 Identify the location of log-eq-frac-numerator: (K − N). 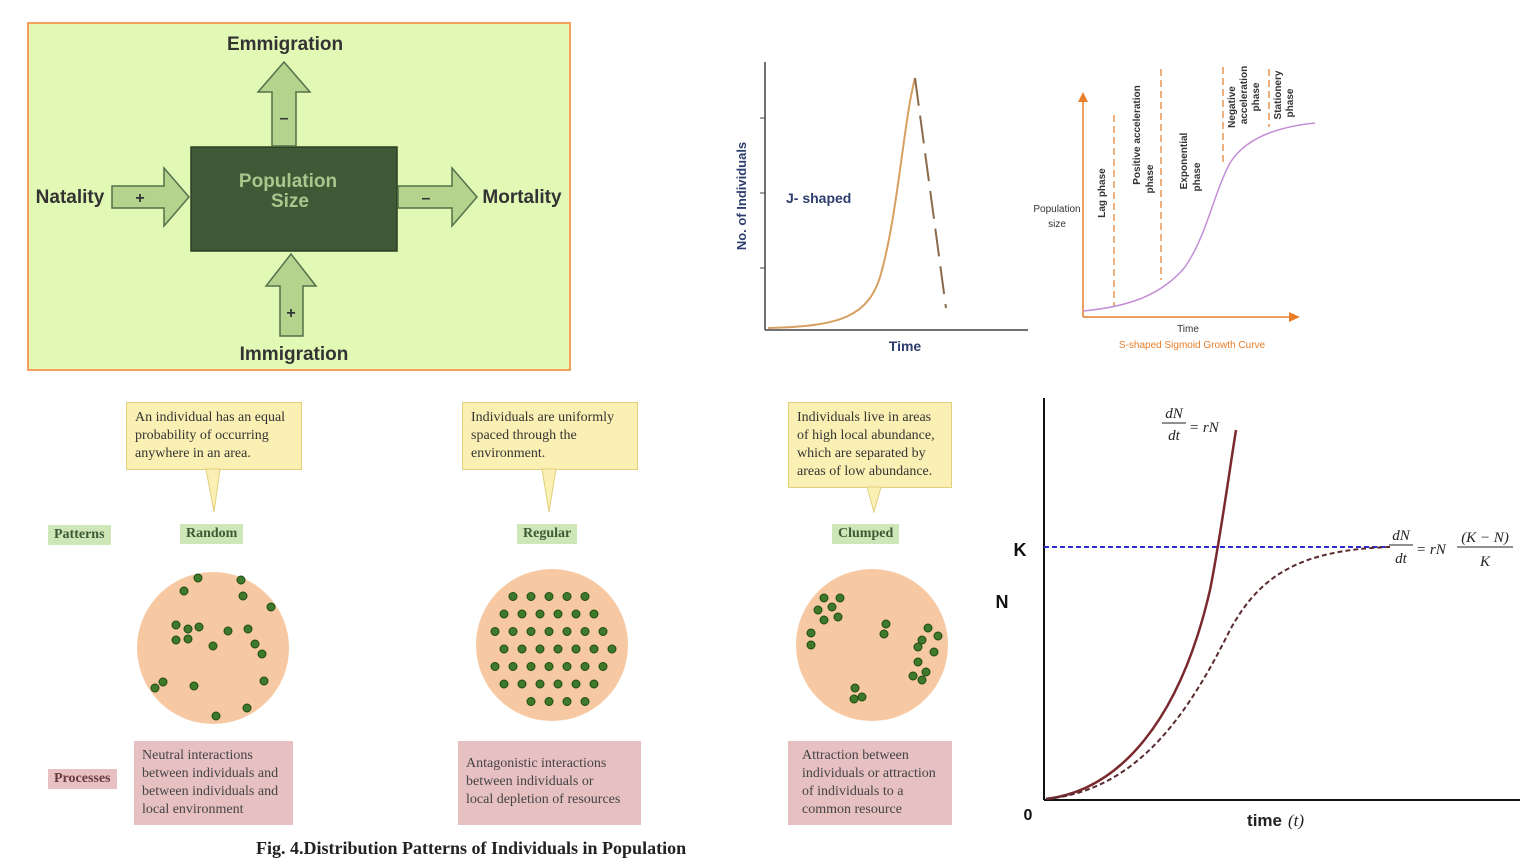
(1485, 538).